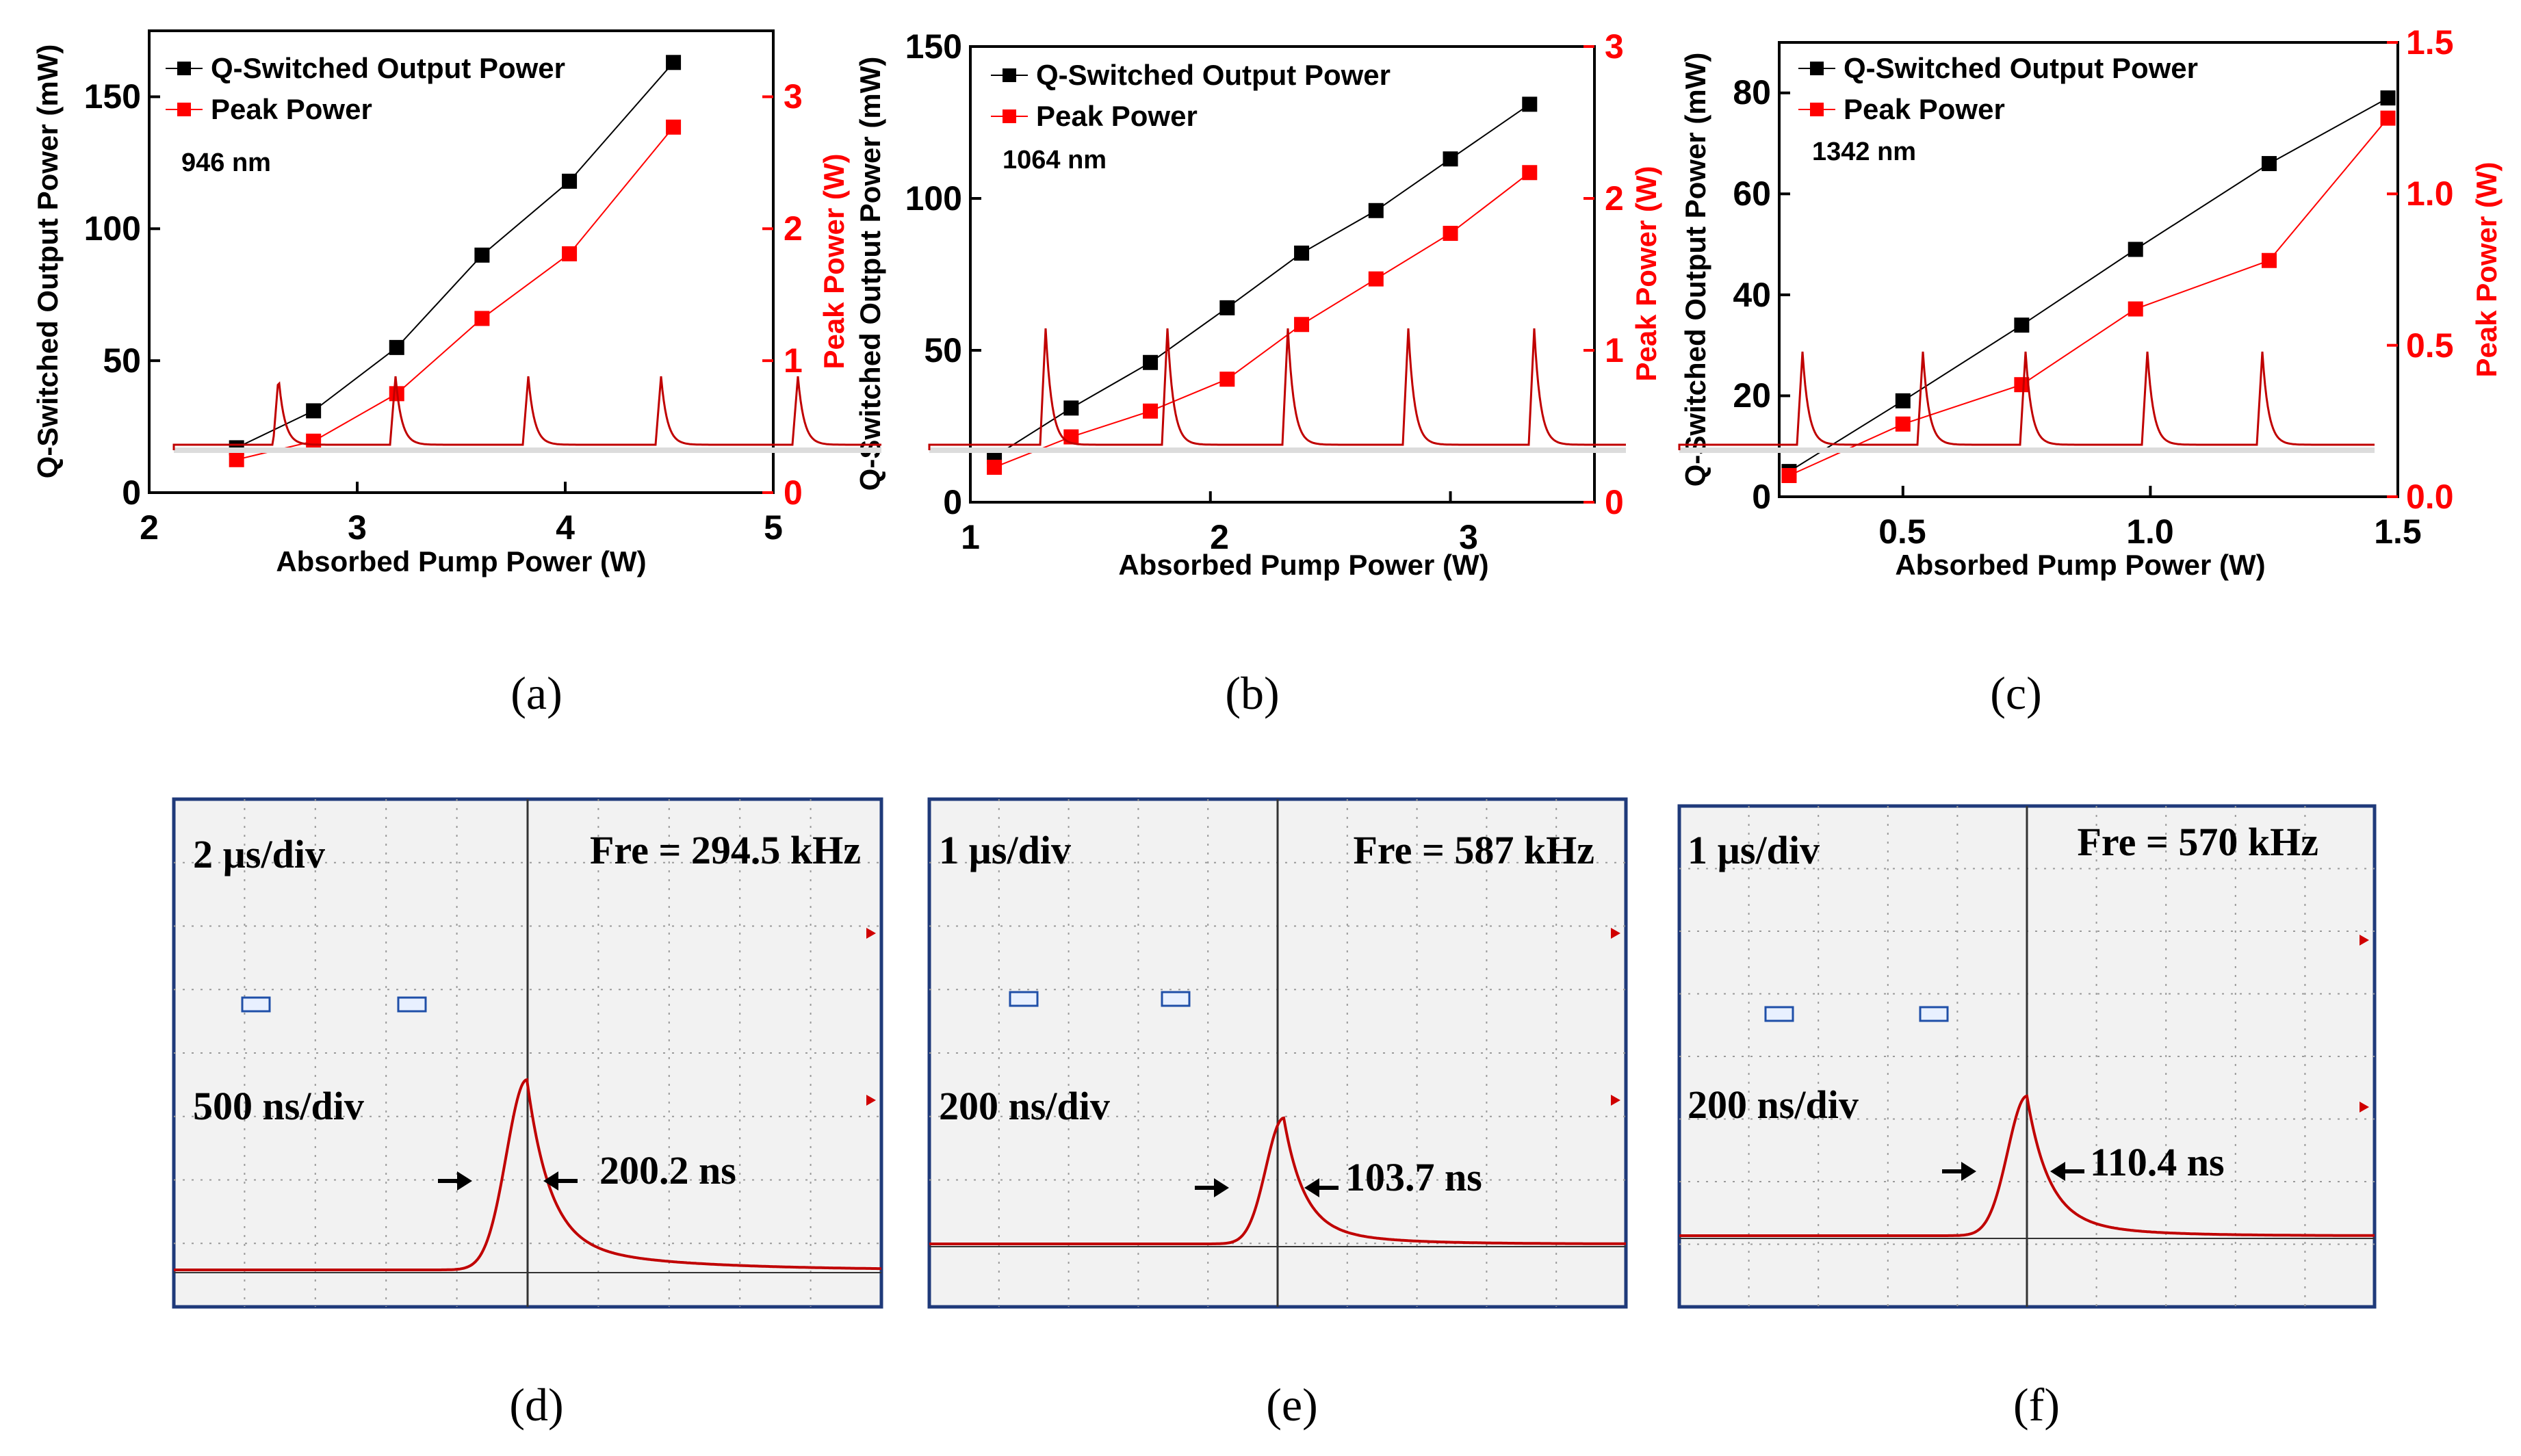  What do you see at coordinates (1291, 1405) in the screenshot?
I see `panel-label-e: (e)` at bounding box center [1291, 1405].